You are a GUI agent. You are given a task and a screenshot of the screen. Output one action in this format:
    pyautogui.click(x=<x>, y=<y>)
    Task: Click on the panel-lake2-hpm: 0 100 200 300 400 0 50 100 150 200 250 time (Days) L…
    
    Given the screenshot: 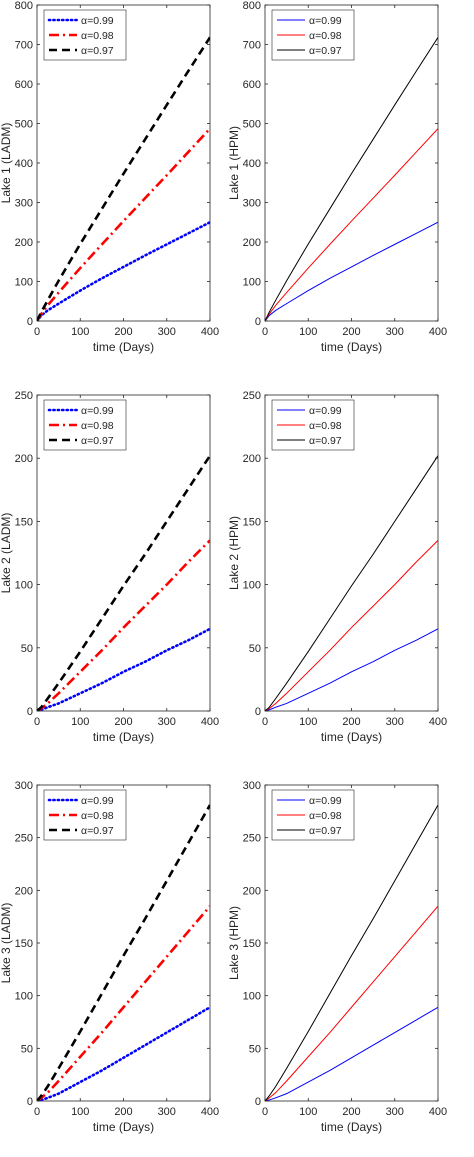 What is the action you would take?
    pyautogui.click(x=337, y=567)
    